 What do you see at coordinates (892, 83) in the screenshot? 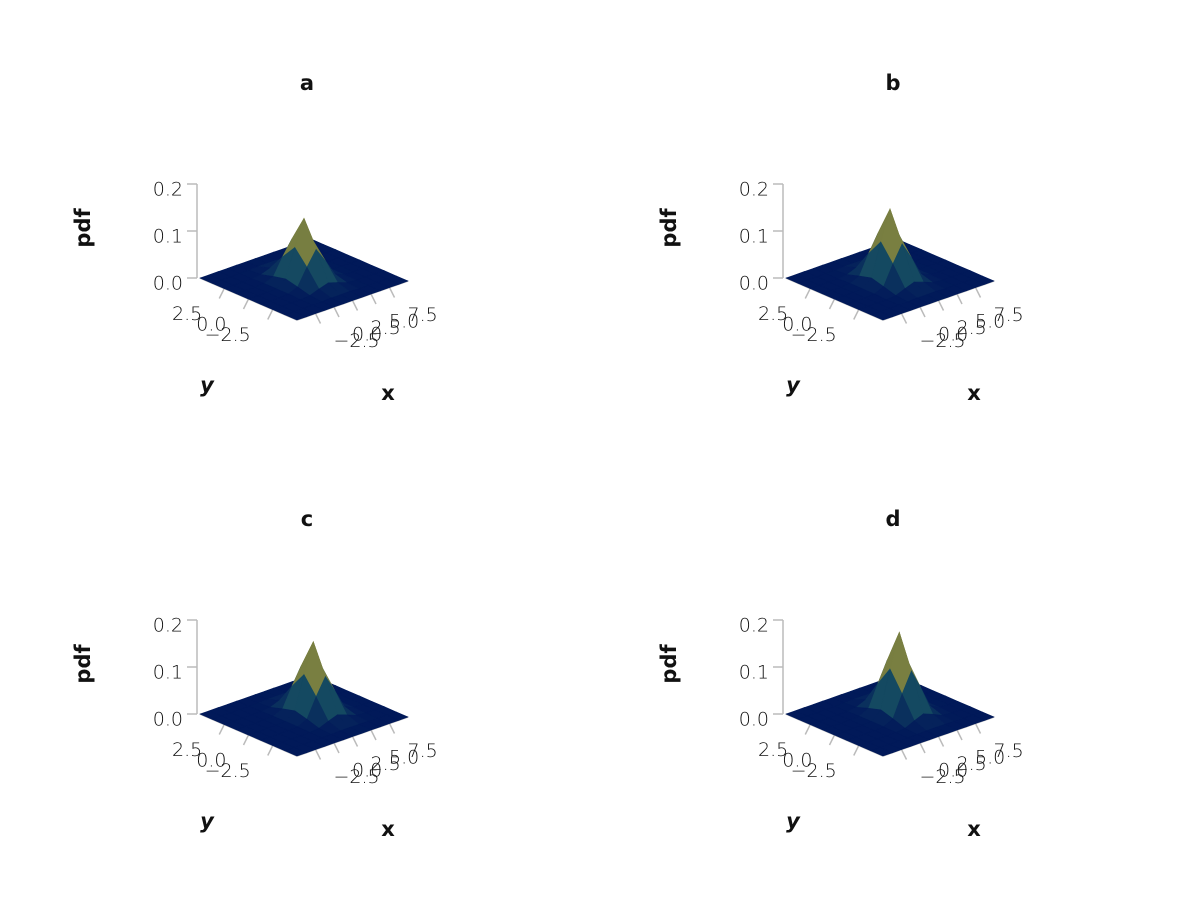
I see `chart-title: b` at bounding box center [892, 83].